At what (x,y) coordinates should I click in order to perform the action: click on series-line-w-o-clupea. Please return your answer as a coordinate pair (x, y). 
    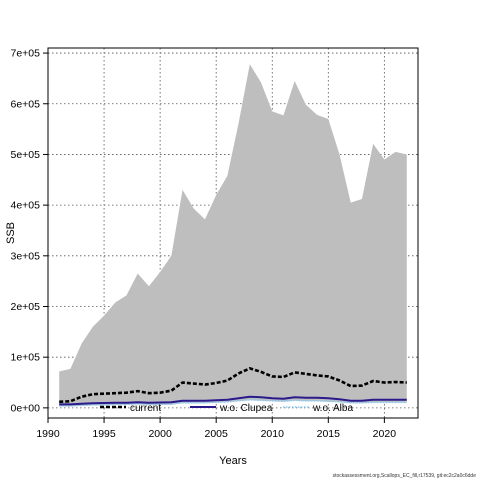
    Looking at the image, I should click on (233, 400).